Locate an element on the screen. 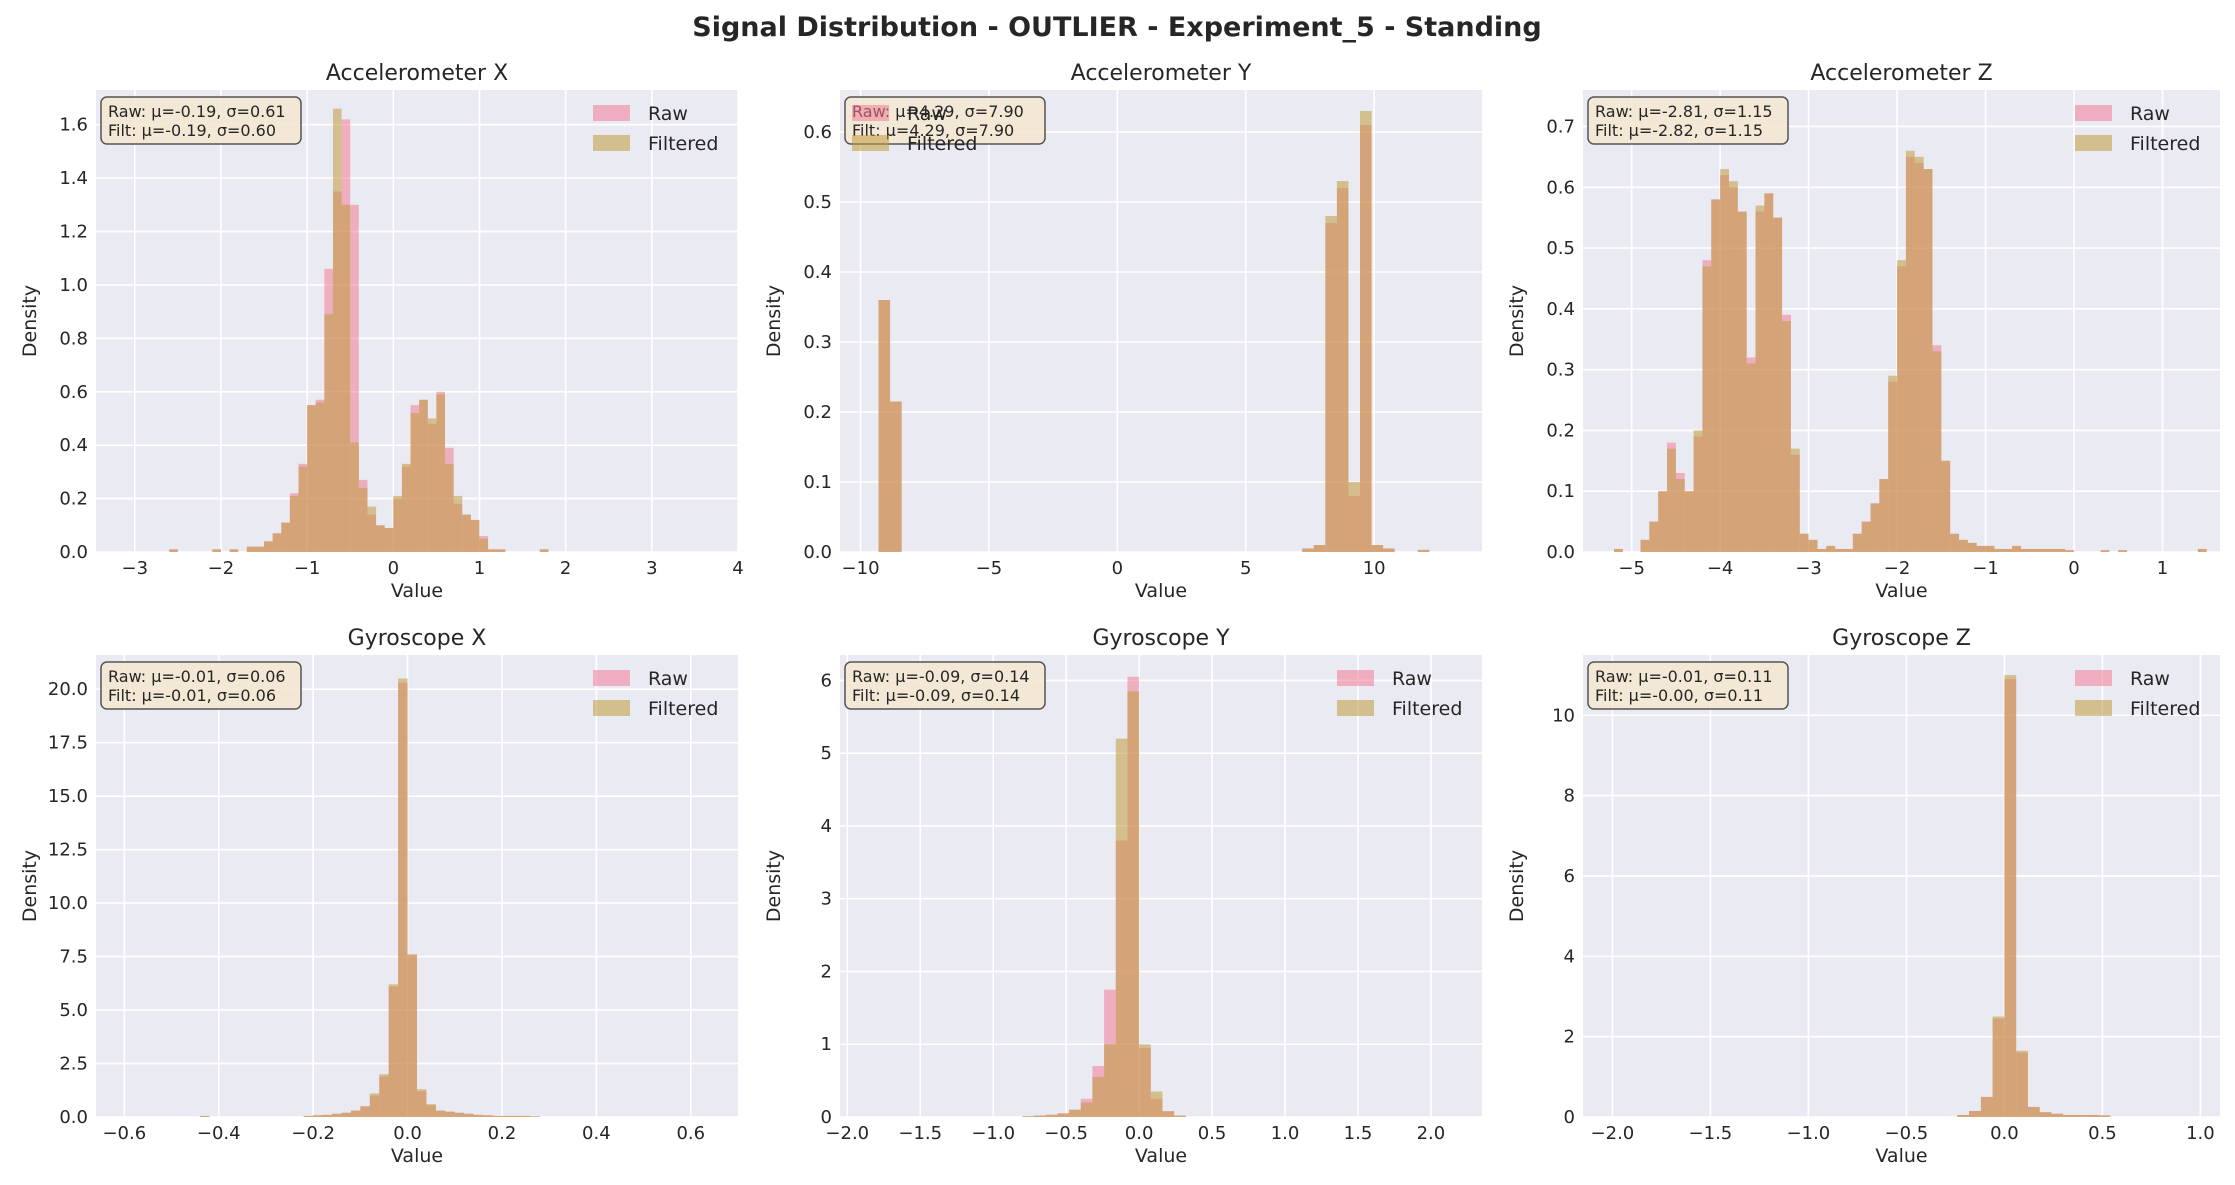  x-tick-label: −3 is located at coordinates (135, 568).